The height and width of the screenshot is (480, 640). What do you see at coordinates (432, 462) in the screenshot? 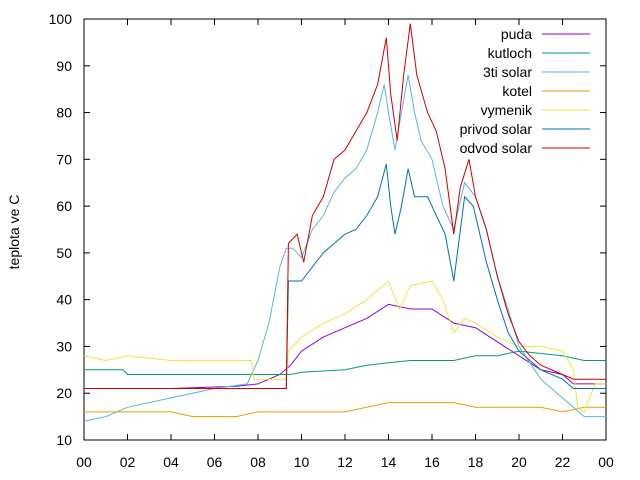
I see `x-tick-label: 16` at bounding box center [432, 462].